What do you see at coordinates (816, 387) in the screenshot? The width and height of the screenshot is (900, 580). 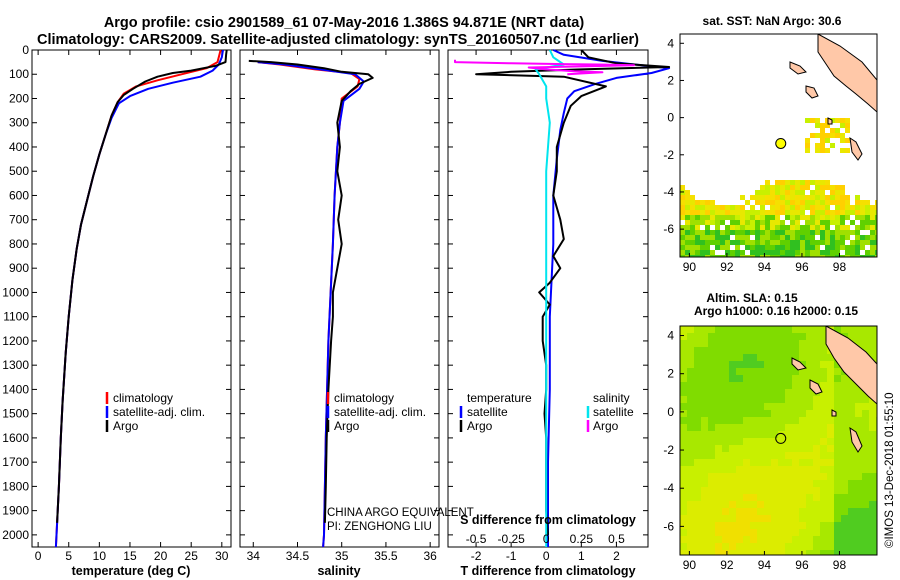 I see `island-nias` at bounding box center [816, 387].